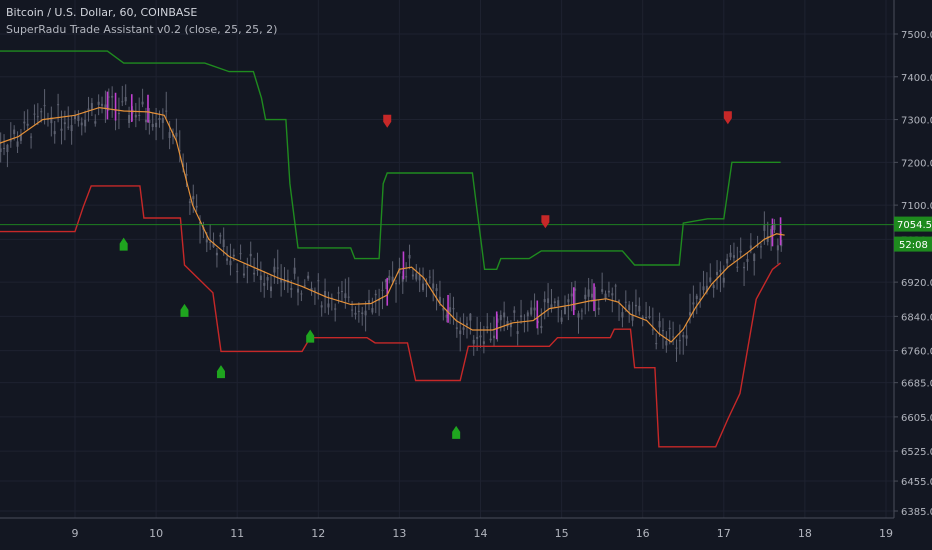 The height and width of the screenshot is (550, 932). I want to click on x-tick-label: 12, so click(318, 533).